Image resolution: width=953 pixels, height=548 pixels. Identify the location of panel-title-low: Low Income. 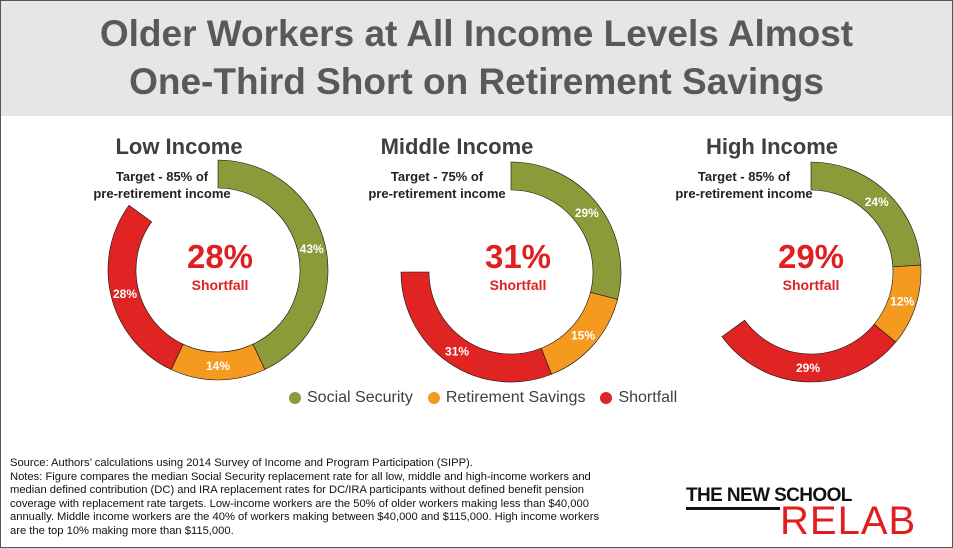
(179, 146).